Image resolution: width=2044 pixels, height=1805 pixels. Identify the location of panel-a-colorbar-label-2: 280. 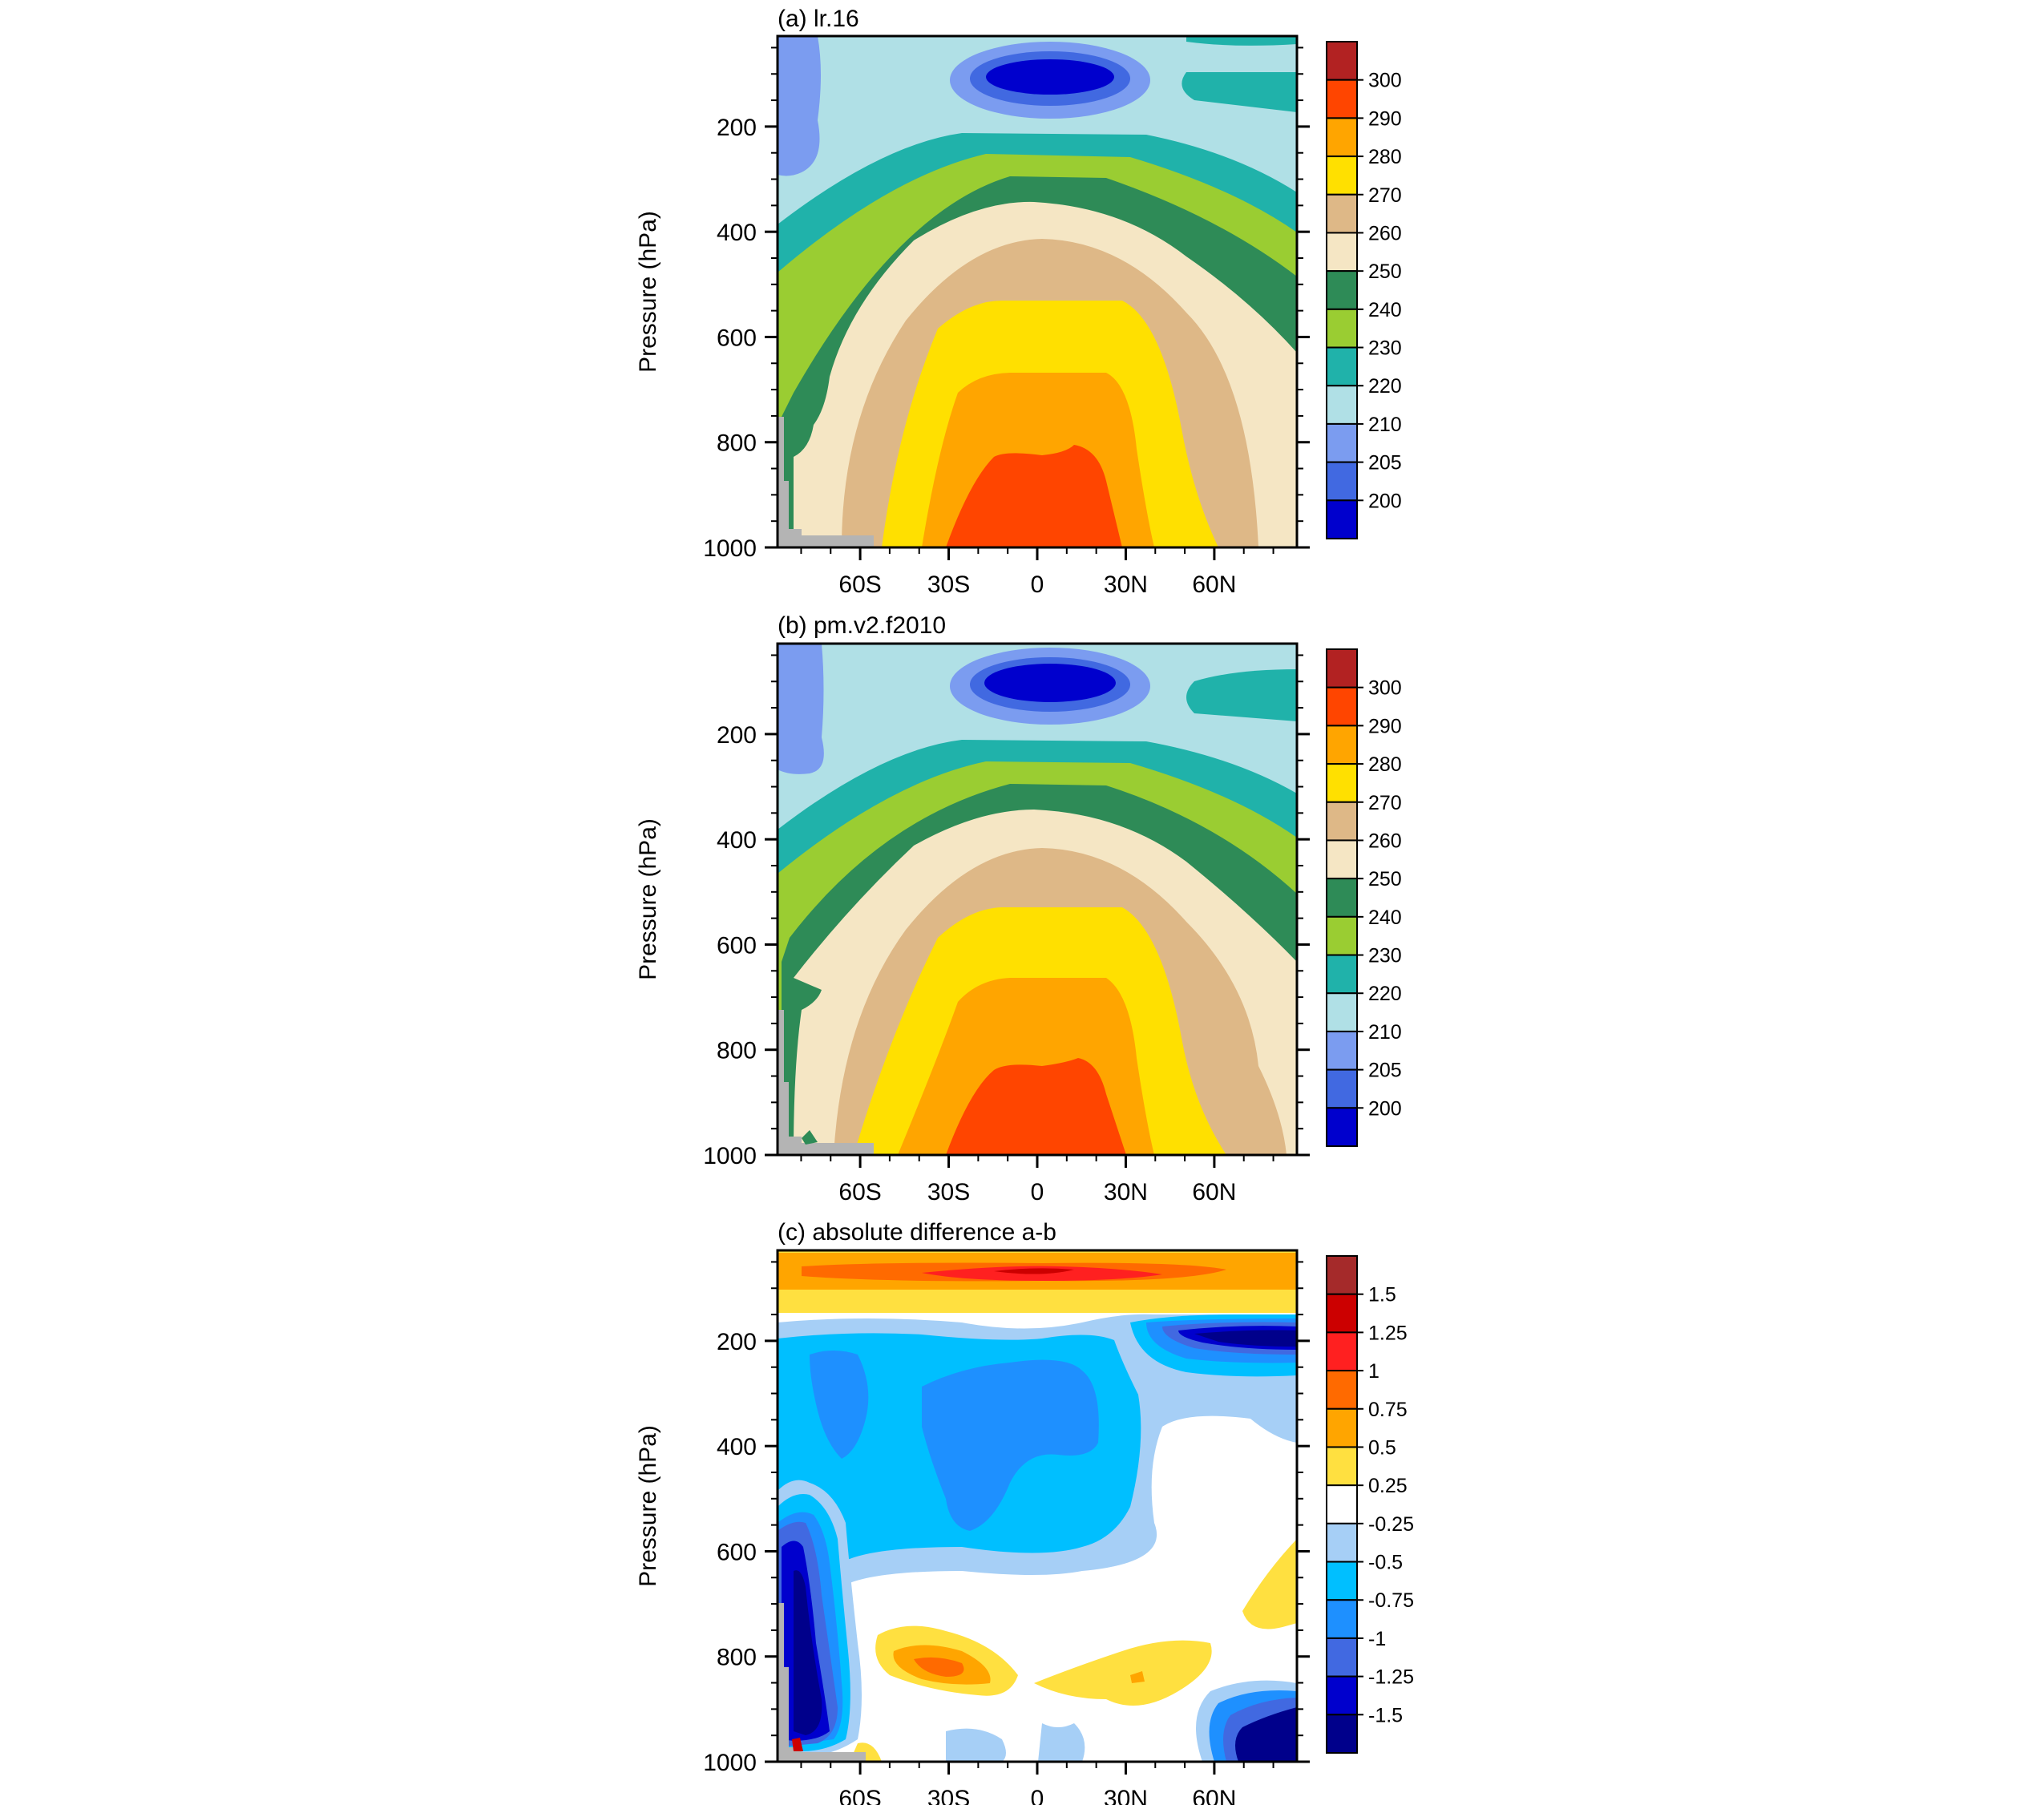
(1385, 157).